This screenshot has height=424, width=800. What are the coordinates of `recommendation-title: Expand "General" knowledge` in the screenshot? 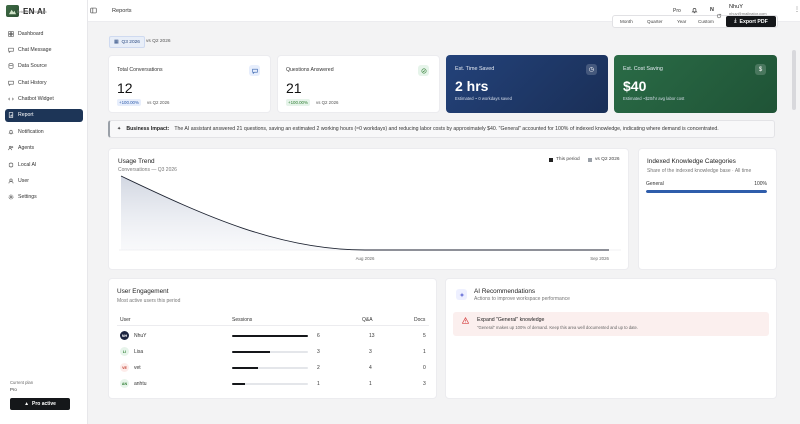 It's located at (511, 320).